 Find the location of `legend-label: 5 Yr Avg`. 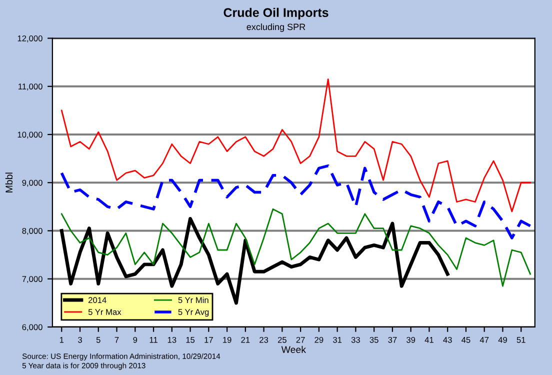

legend-label: 5 Yr Avg is located at coordinates (193, 313).